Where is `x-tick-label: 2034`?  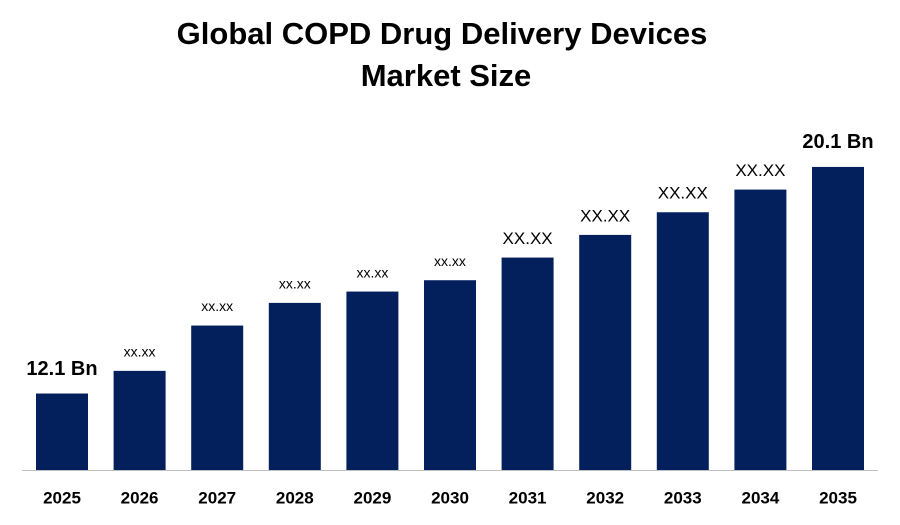
x-tick-label: 2034 is located at coordinates (760, 497).